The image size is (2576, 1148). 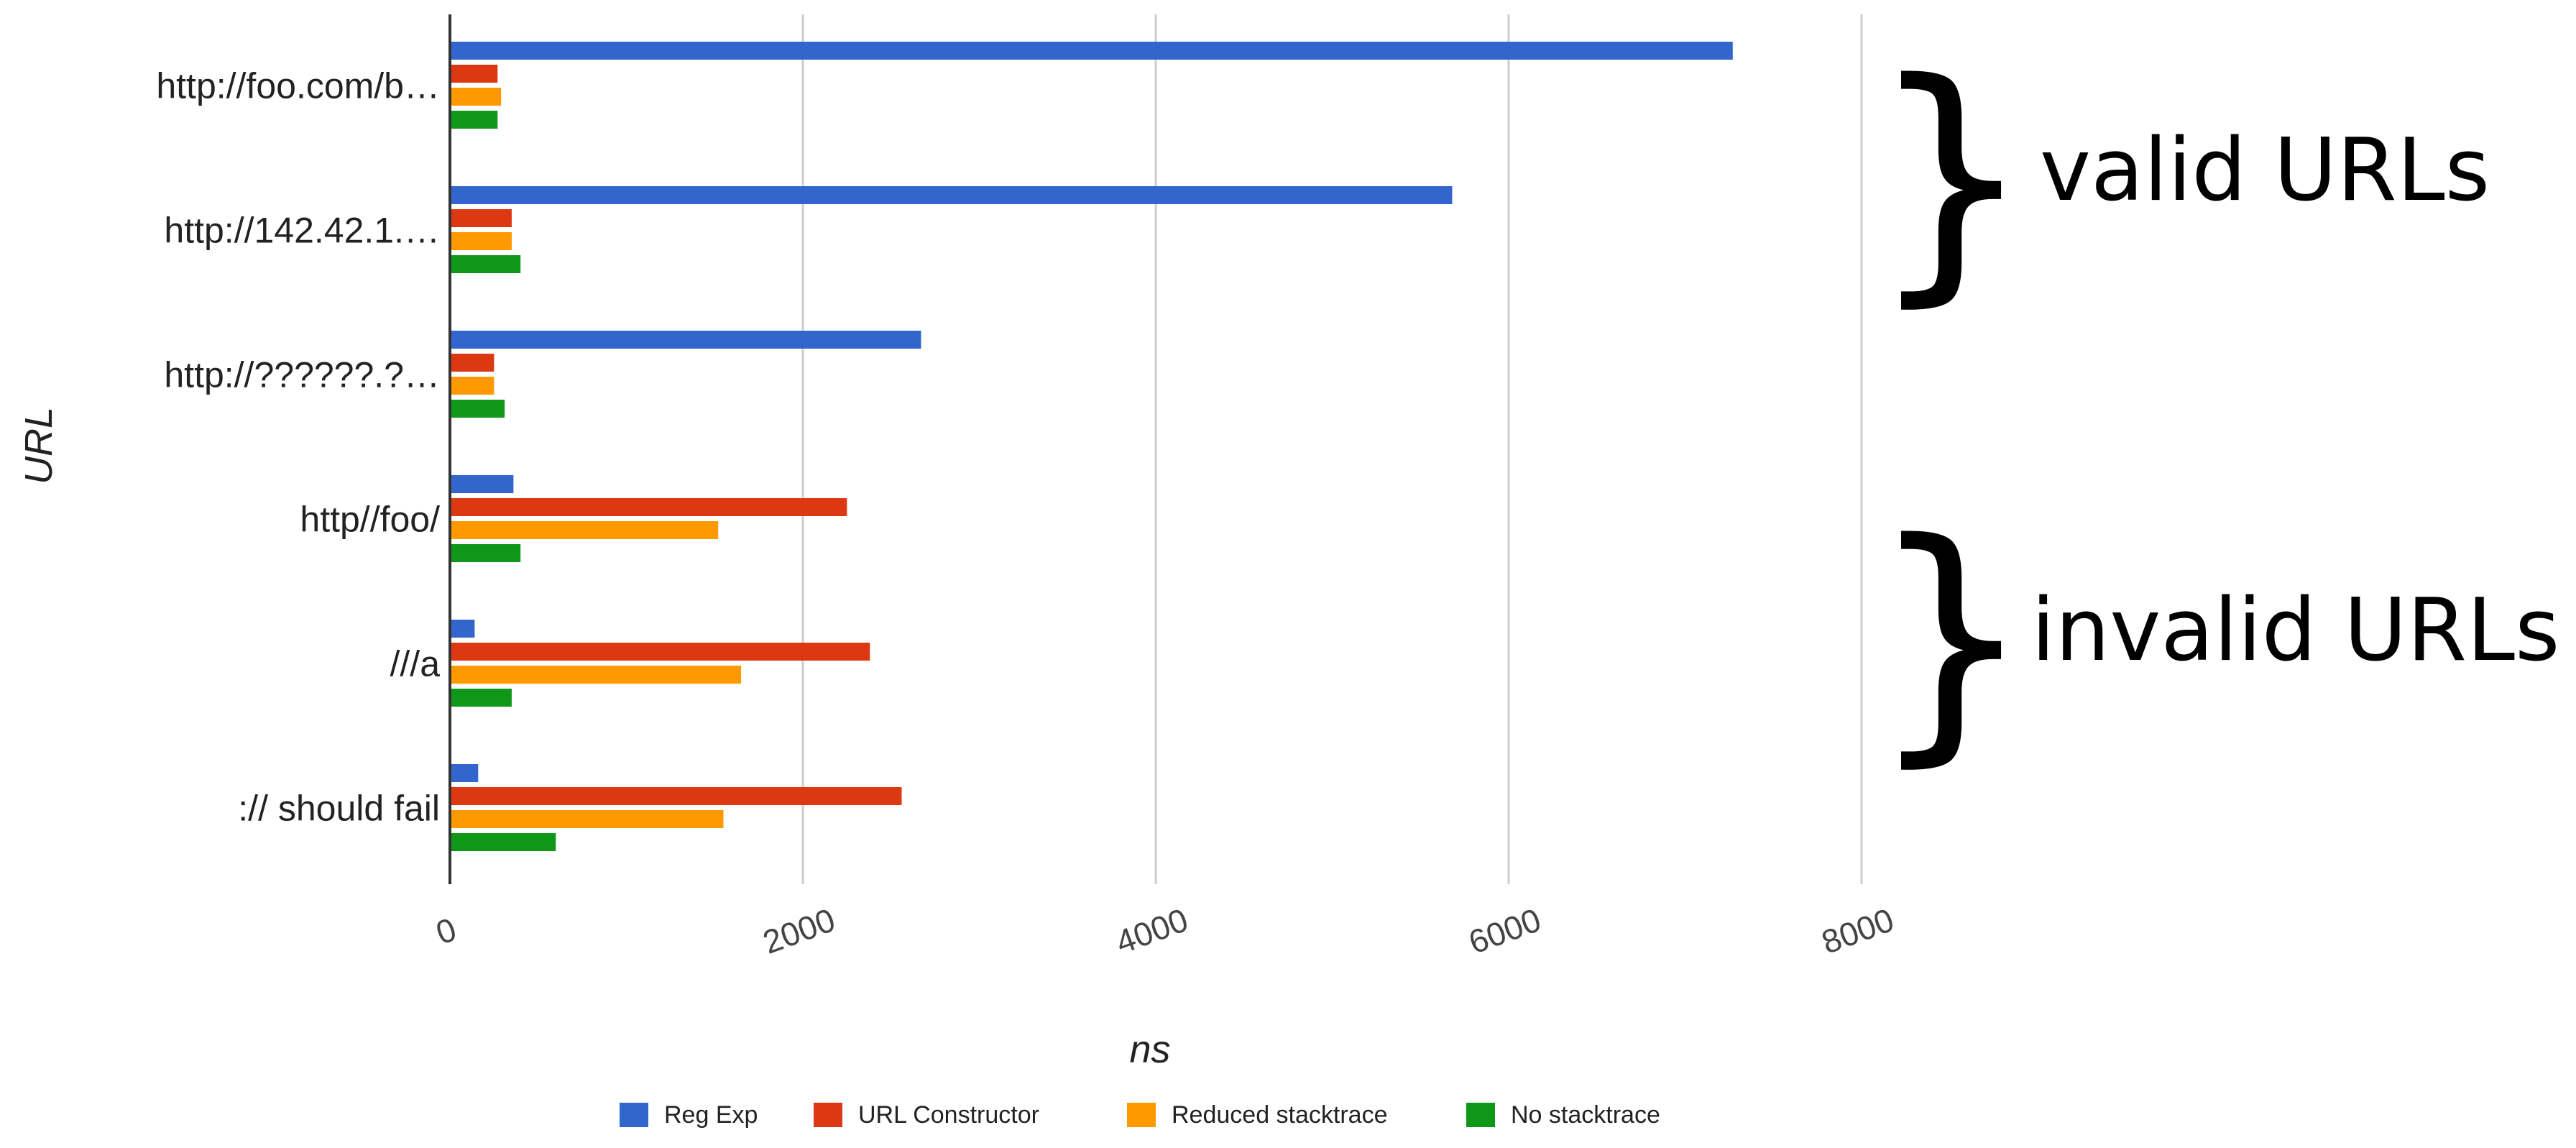 I want to click on x-tick-labels: 0 2000 4000 6000 8000, so click(x=1165, y=931).